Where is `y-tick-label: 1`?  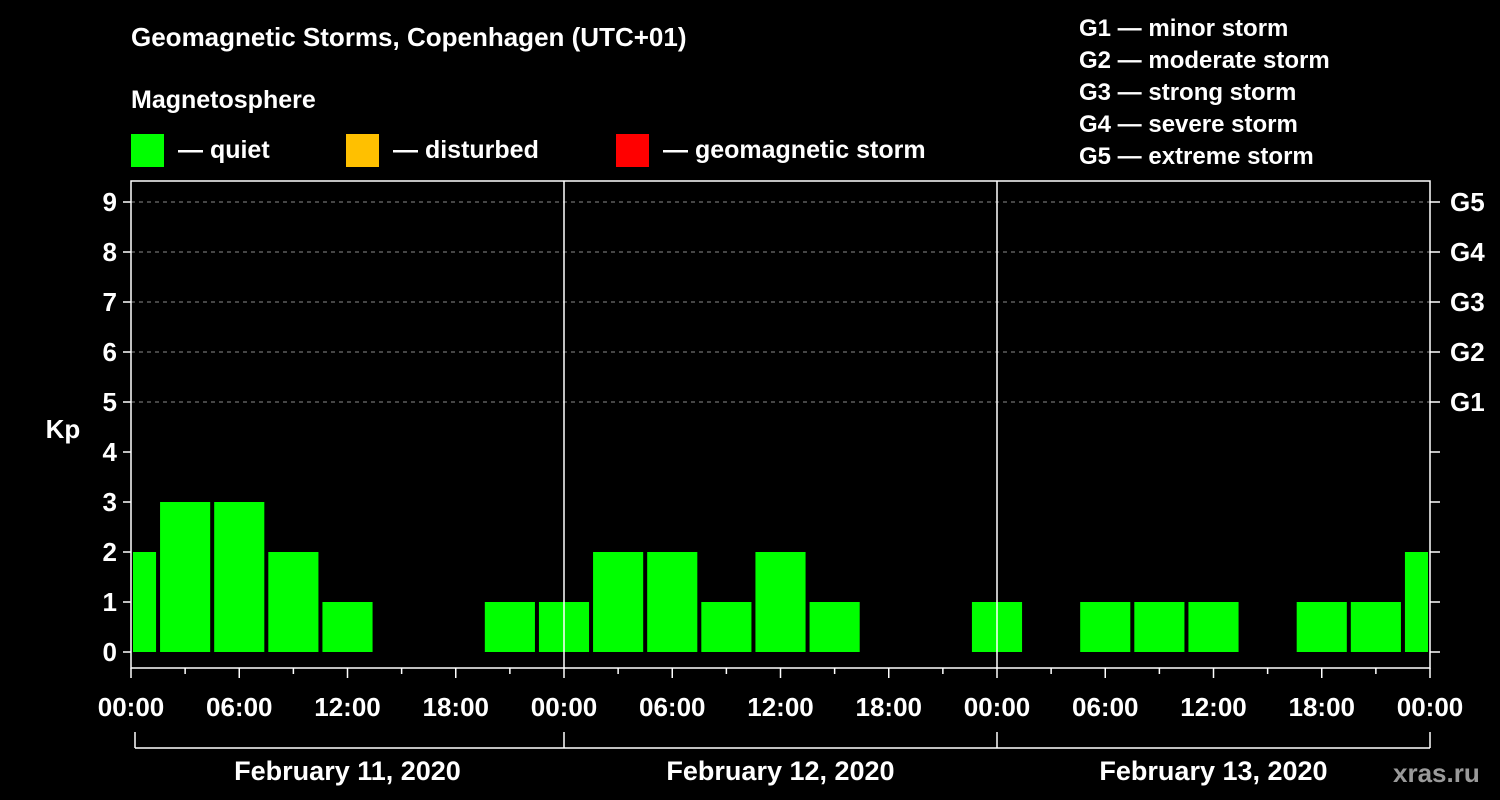 y-tick-label: 1 is located at coordinates (110, 602).